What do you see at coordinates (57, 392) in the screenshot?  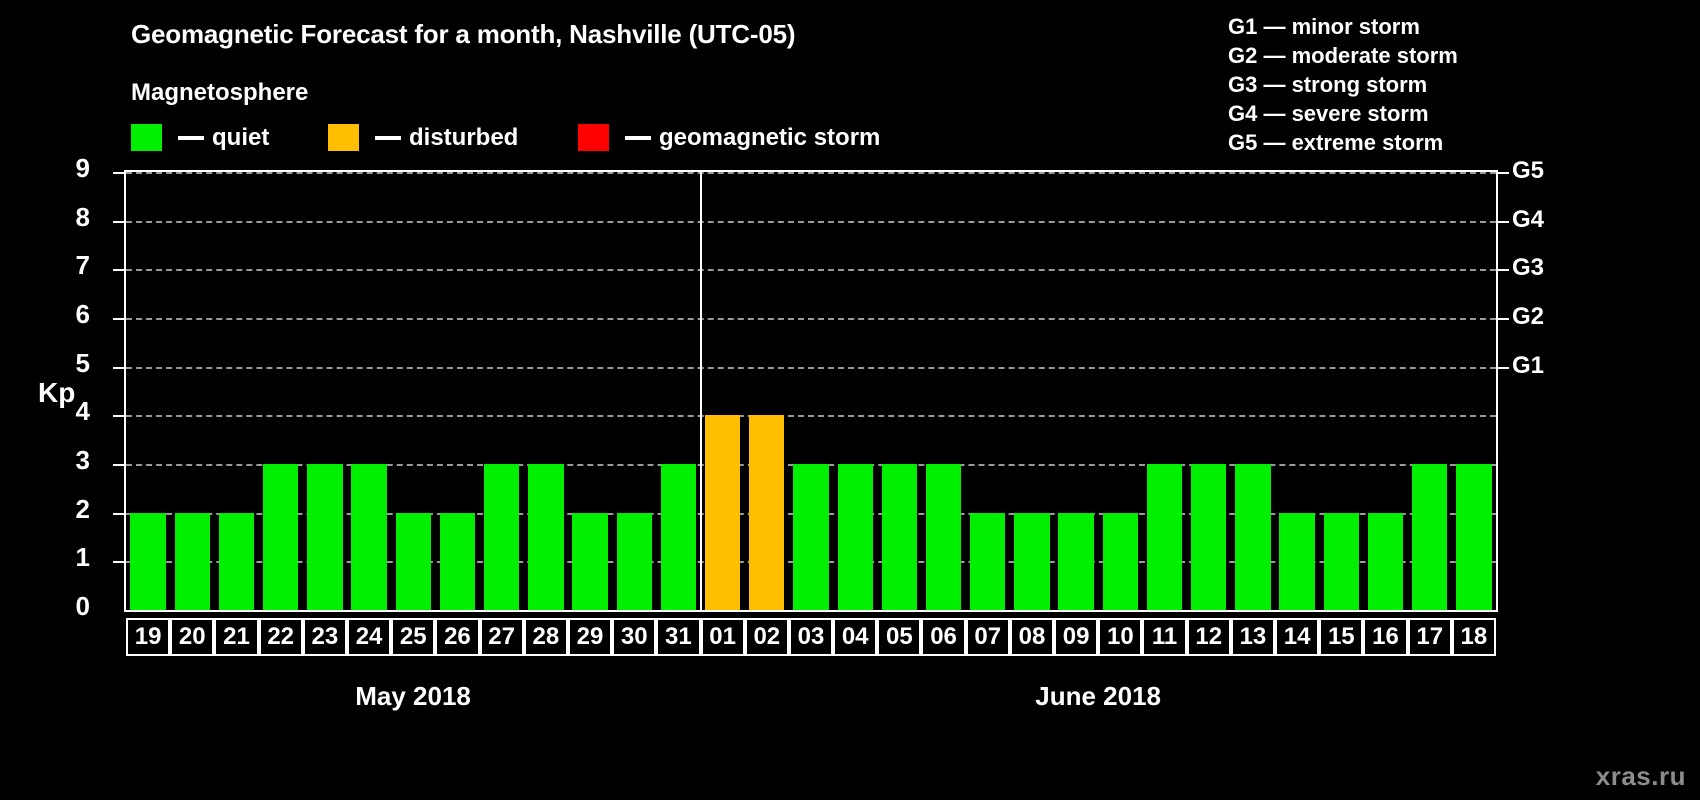 I see `y-axis-title: Kp` at bounding box center [57, 392].